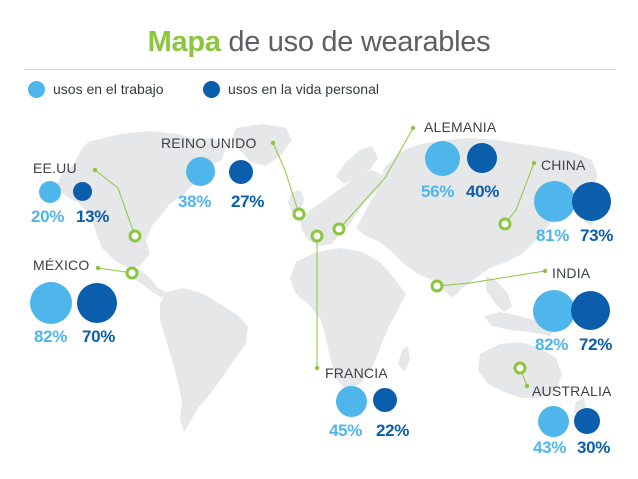  I want to click on southeast-asia-shape, so click(499, 294).